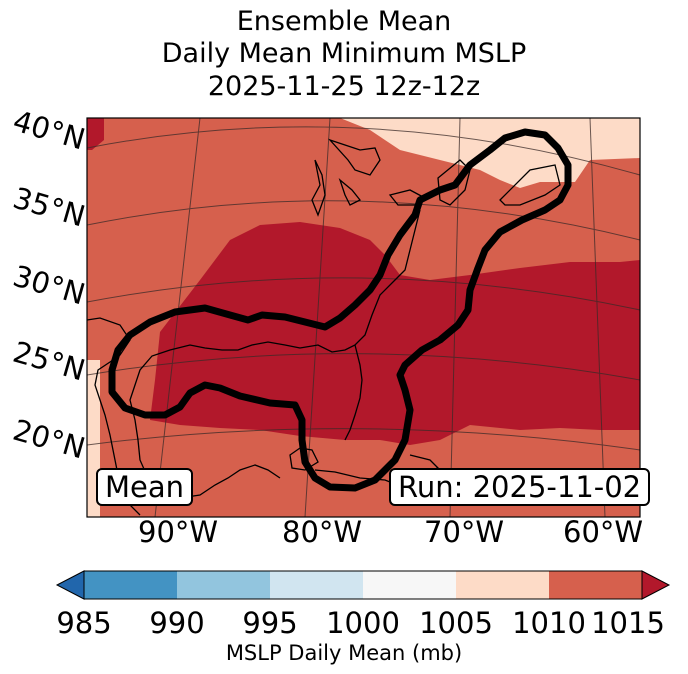 The height and width of the screenshot is (674, 688). I want to click on title-line-3: 2025-11-25 12z-12z, so click(344, 86).